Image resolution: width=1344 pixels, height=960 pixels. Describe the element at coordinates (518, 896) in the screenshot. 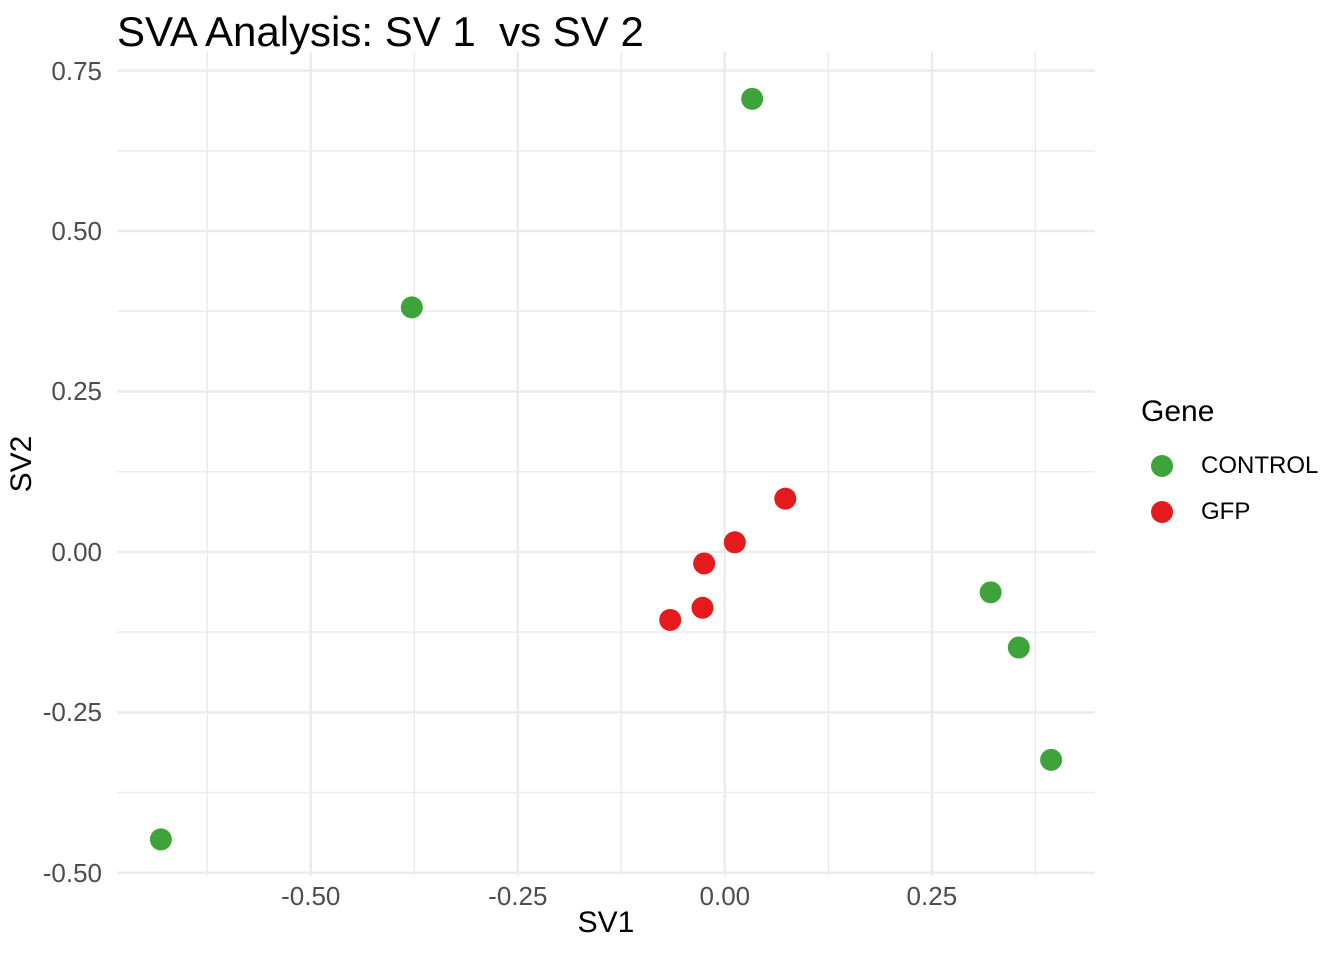

I see `x-tick-label: -0.25` at that location.